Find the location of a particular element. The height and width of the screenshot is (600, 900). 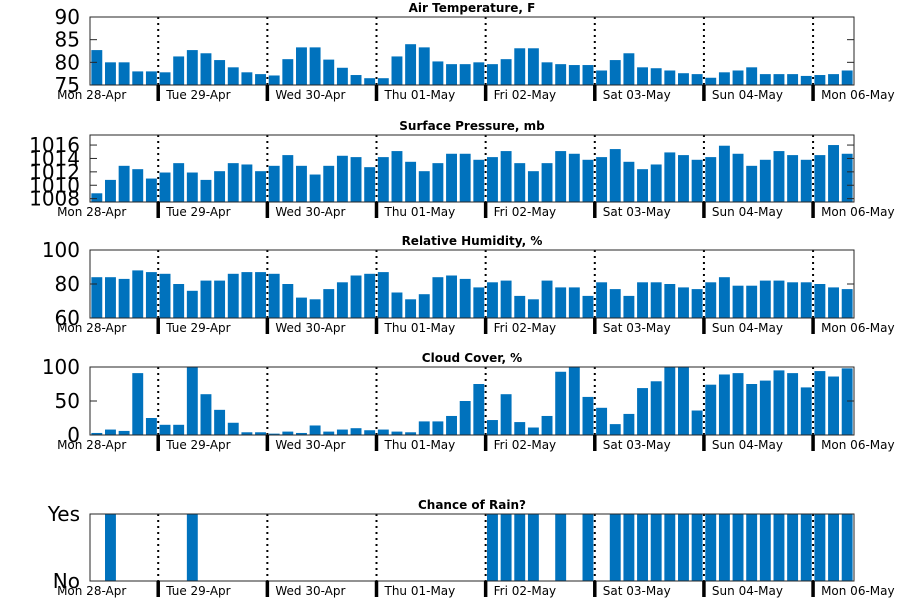

y-tick-label: 1008 is located at coordinates (54, 199).